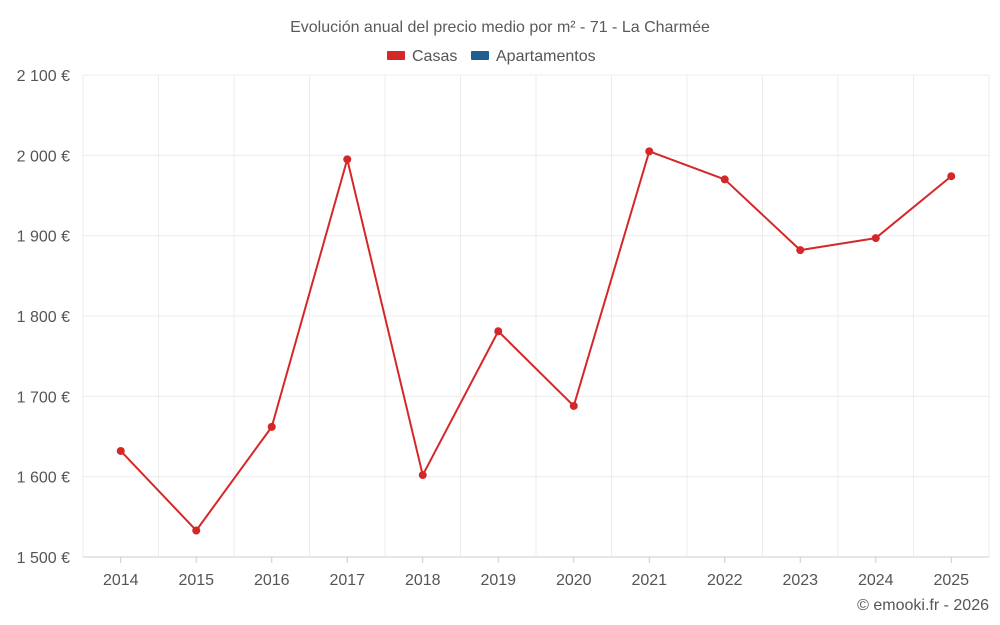 This screenshot has width=1000, height=625. What do you see at coordinates (347, 159) in the screenshot?
I see `data-point-casas-2017` at bounding box center [347, 159].